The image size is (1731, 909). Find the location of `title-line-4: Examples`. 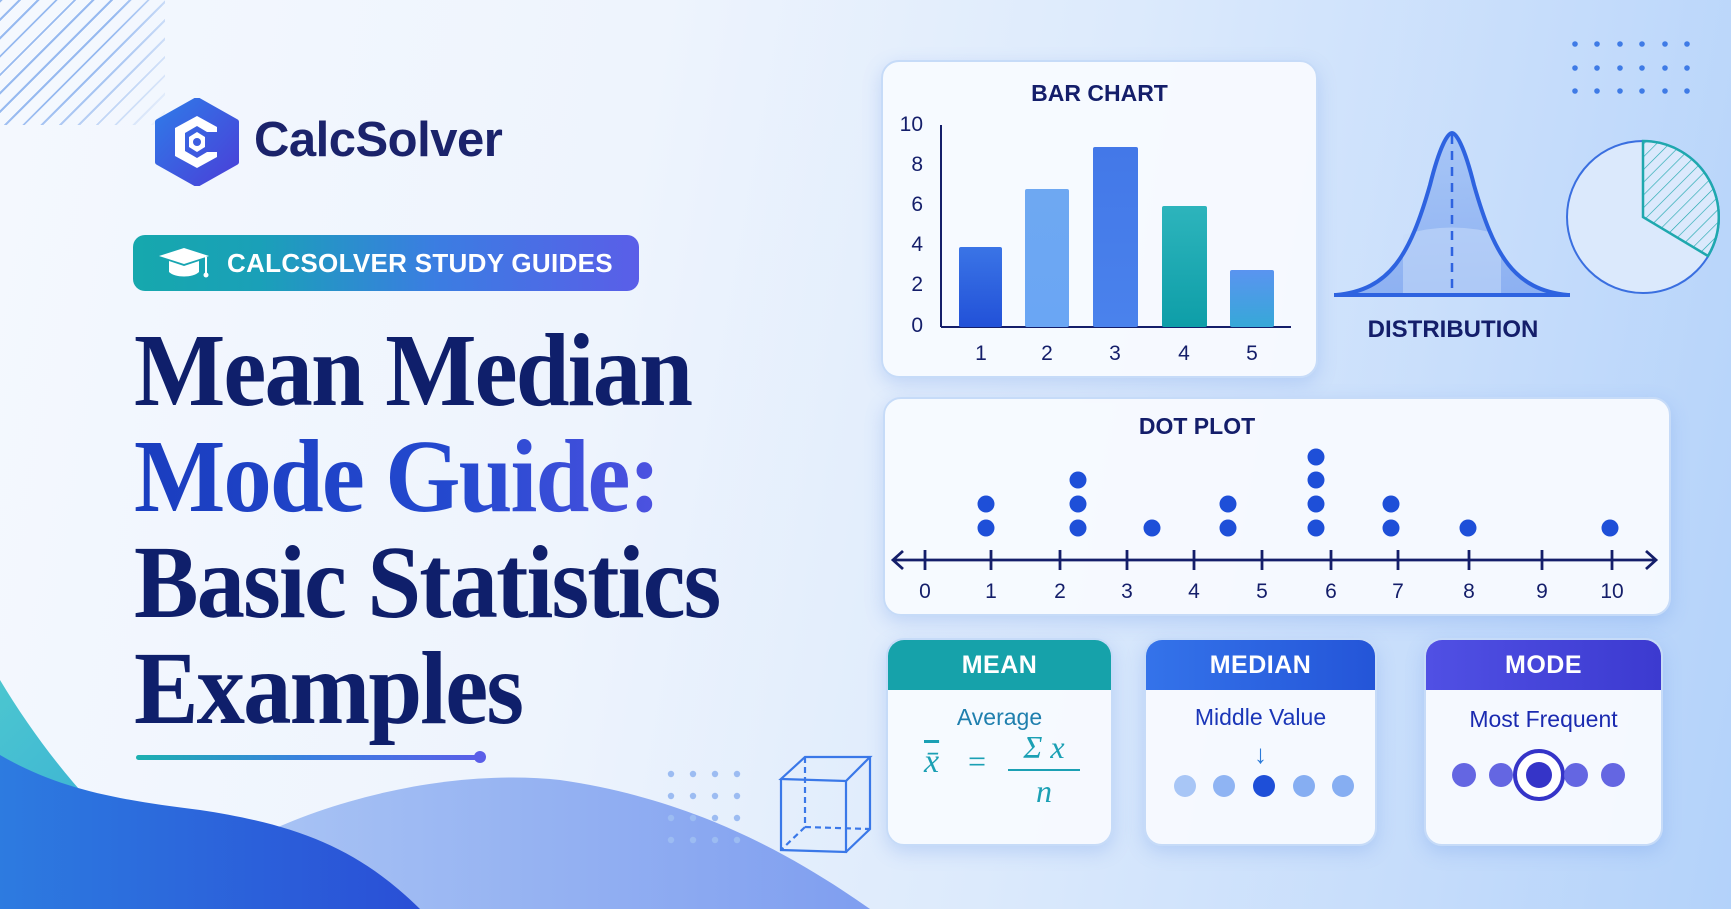

title-line-4: Examples is located at coordinates (329, 688).